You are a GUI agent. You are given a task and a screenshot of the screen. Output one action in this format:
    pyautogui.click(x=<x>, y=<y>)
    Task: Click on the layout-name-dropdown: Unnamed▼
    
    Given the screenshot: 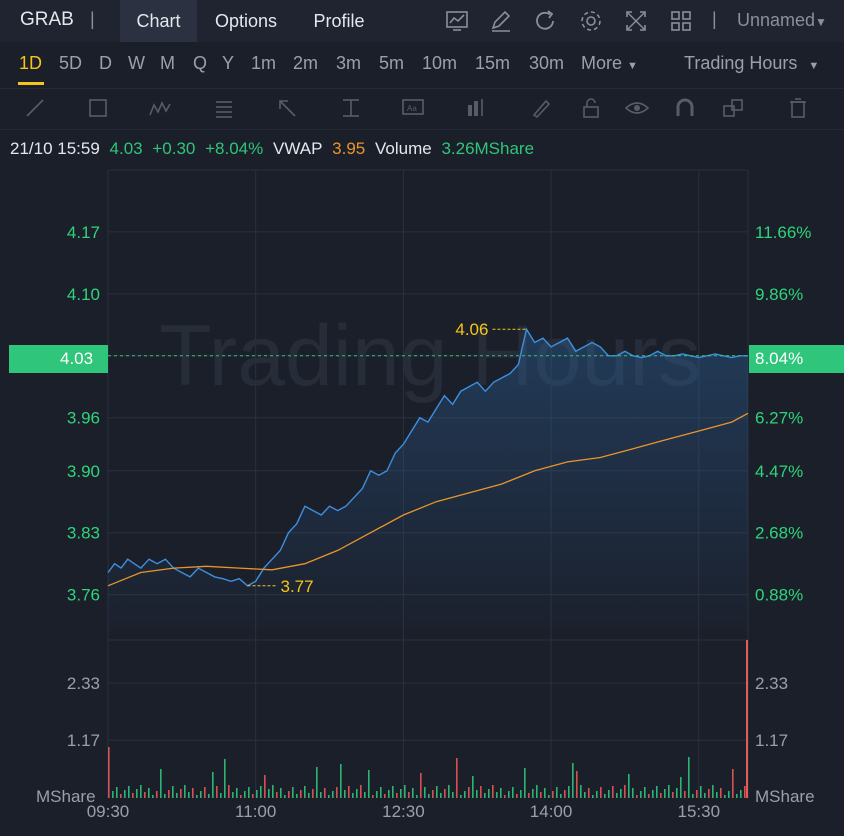 What is the action you would take?
    pyautogui.click(x=782, y=20)
    